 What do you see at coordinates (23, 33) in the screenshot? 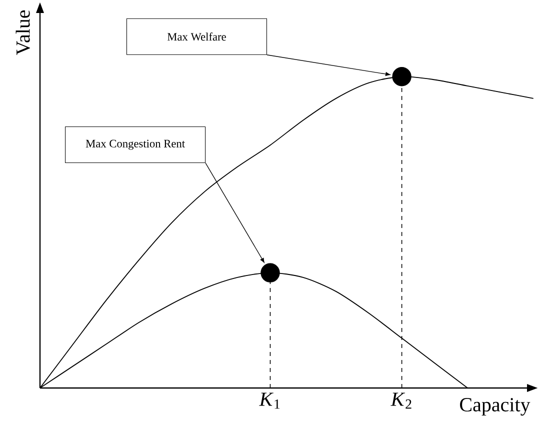
I see `y-axis-title: Value` at bounding box center [23, 33].